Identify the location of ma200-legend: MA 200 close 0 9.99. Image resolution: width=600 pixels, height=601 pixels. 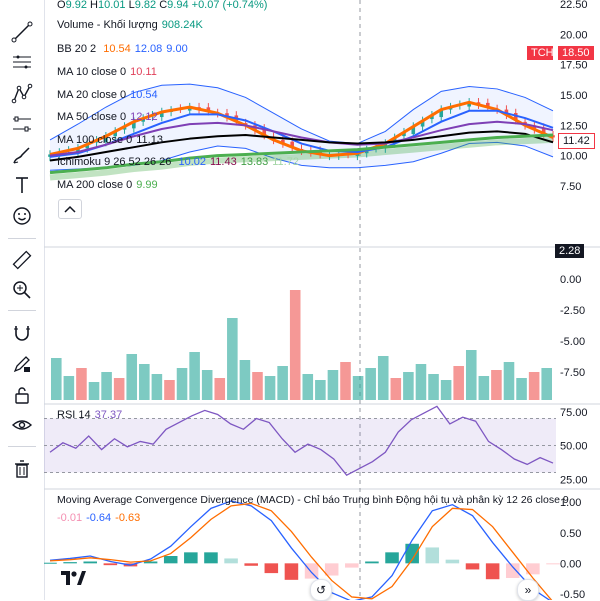
(107, 185).